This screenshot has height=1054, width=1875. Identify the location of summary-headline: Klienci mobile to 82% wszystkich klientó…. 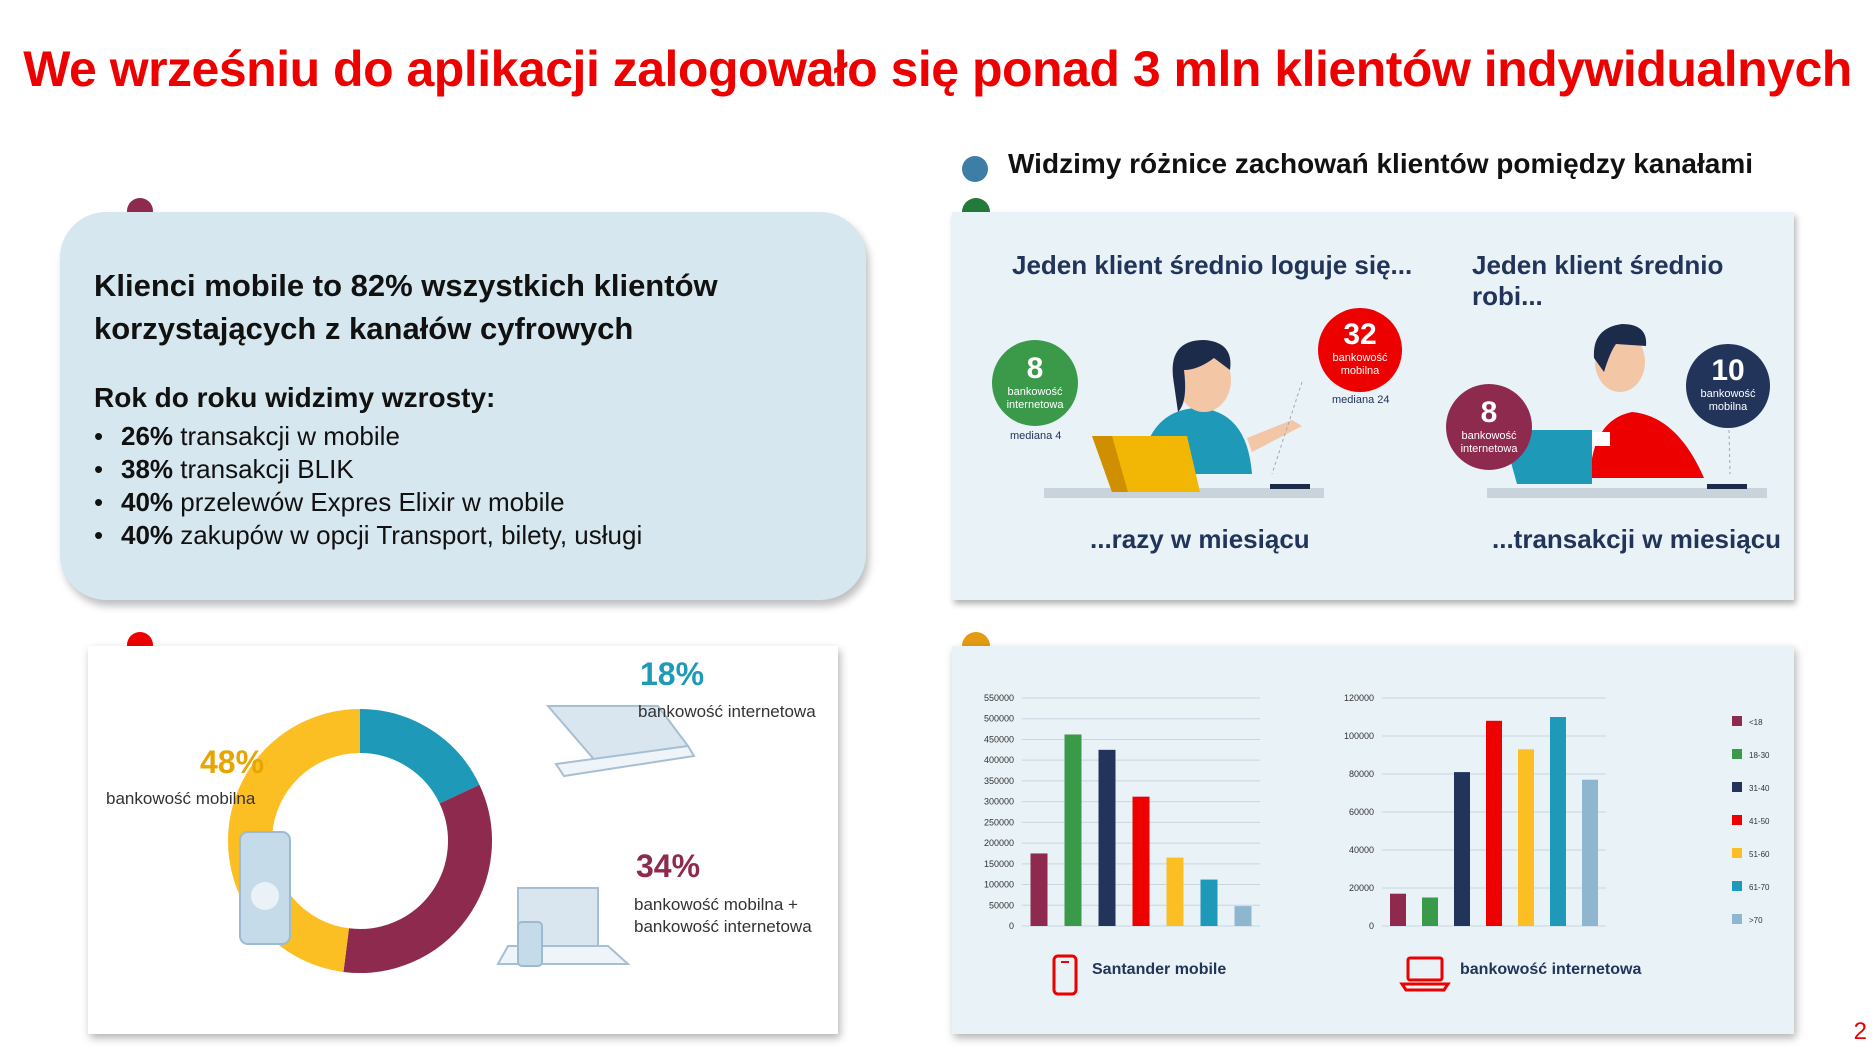
(406, 307).